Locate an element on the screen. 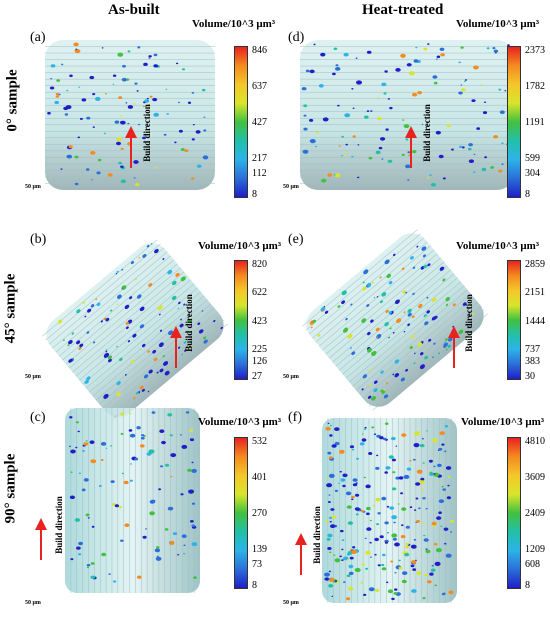 This screenshot has height=622, width=550. colorbar is located at coordinates (514, 122).